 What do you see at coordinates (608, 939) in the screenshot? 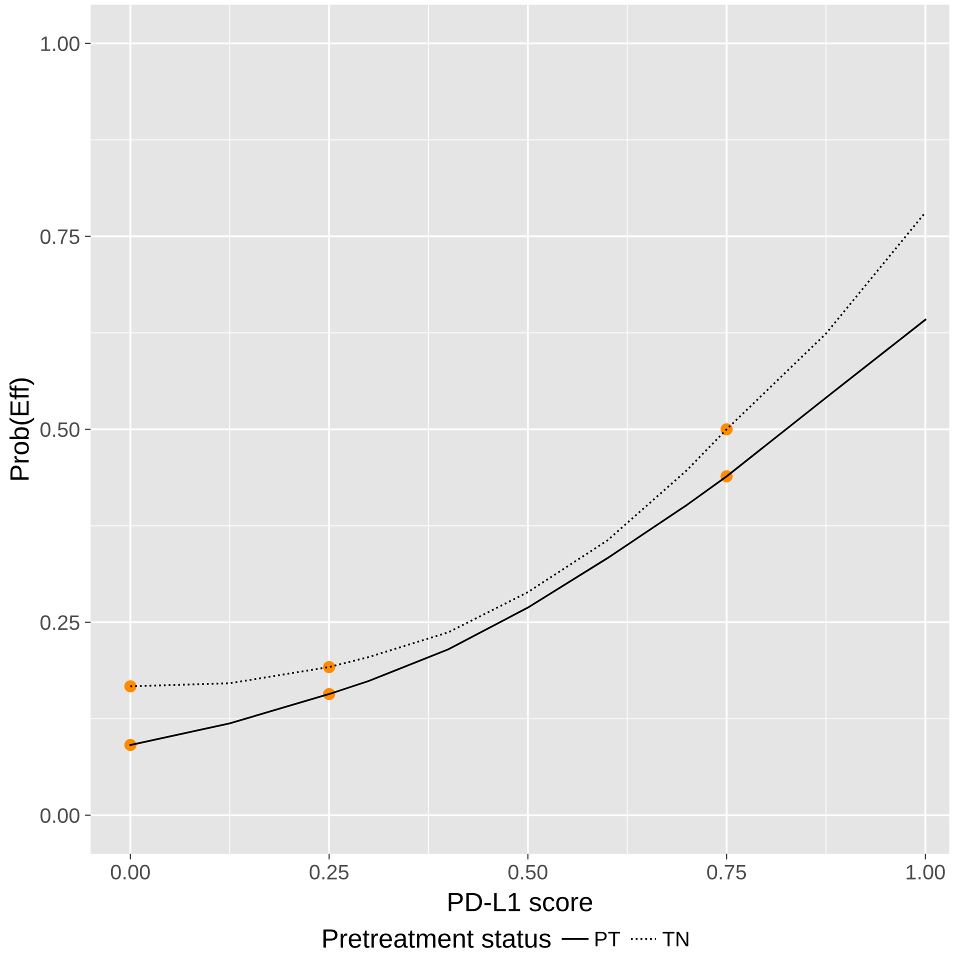
I see `legend-label: PT` at bounding box center [608, 939].